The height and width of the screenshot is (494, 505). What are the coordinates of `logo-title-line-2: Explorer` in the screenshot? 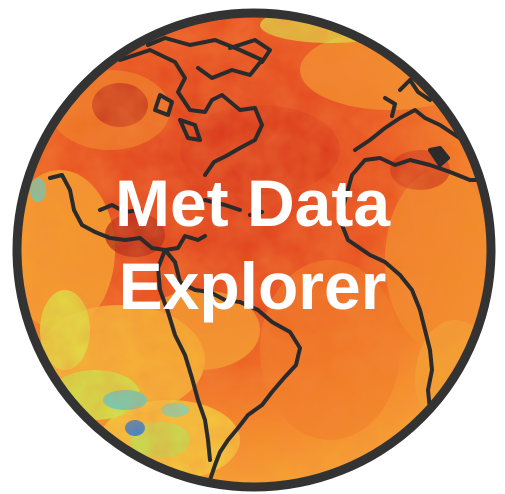 It's located at (252, 286).